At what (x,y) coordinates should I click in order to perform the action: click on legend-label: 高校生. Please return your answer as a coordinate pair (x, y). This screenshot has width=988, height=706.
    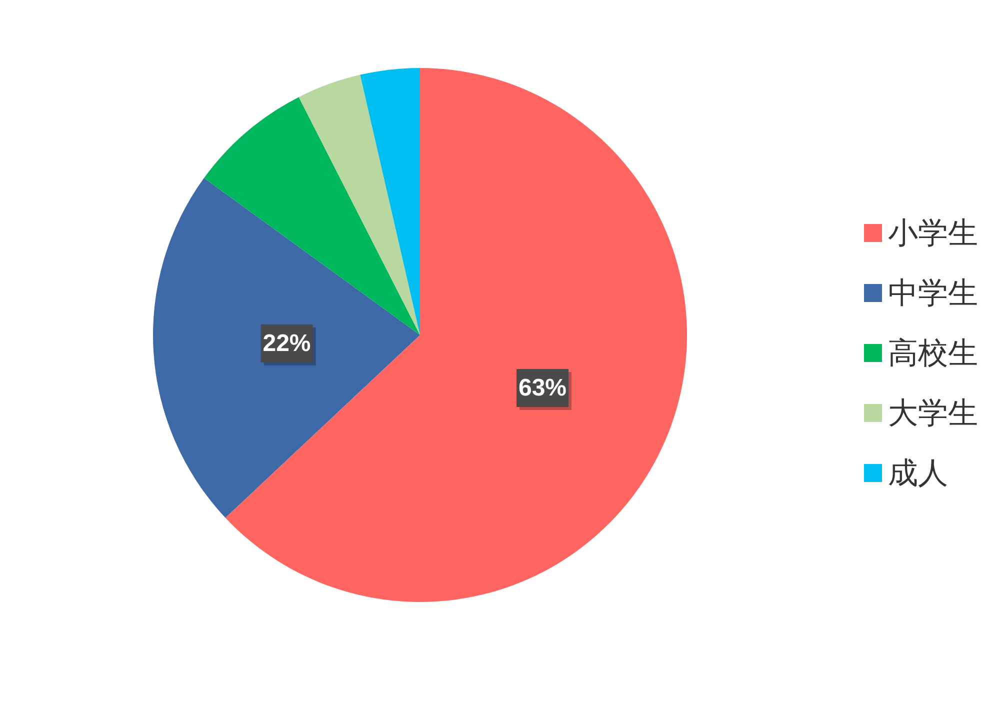
    Looking at the image, I should click on (933, 353).